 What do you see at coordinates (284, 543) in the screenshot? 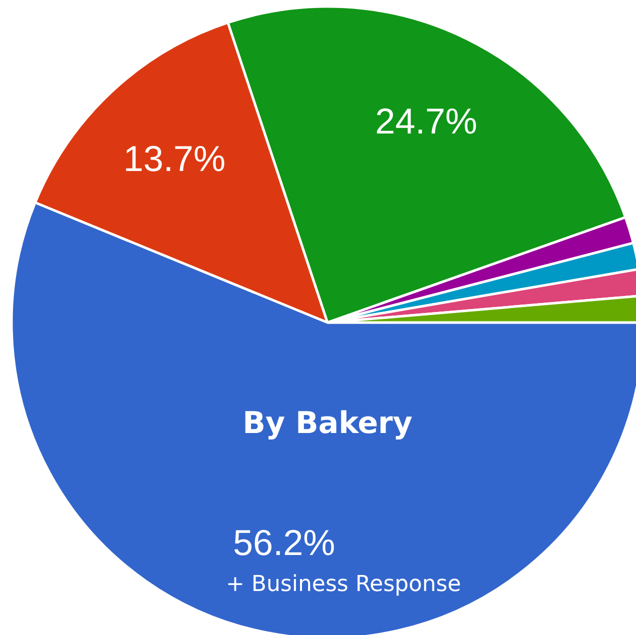
I see `data-label: 56.2%` at bounding box center [284, 543].